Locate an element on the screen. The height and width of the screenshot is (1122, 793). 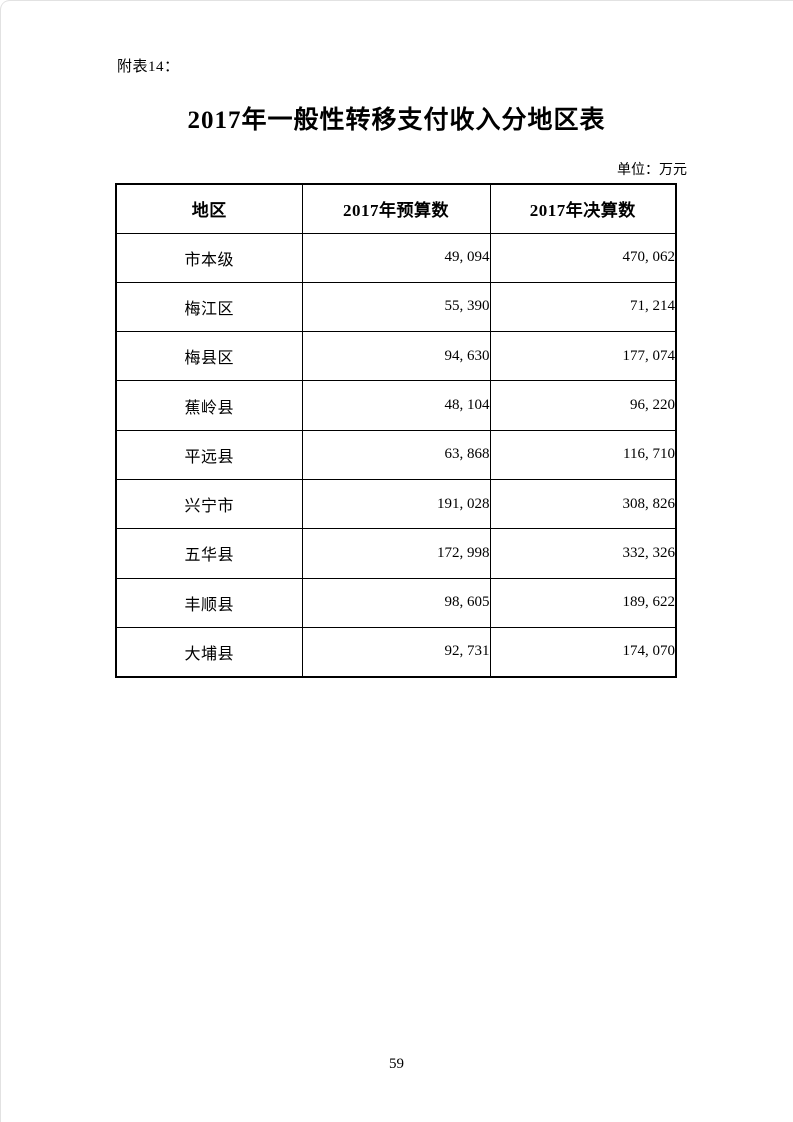
table-row: 蕉岭县 48, 104 96, 220 is located at coordinates (396, 405).